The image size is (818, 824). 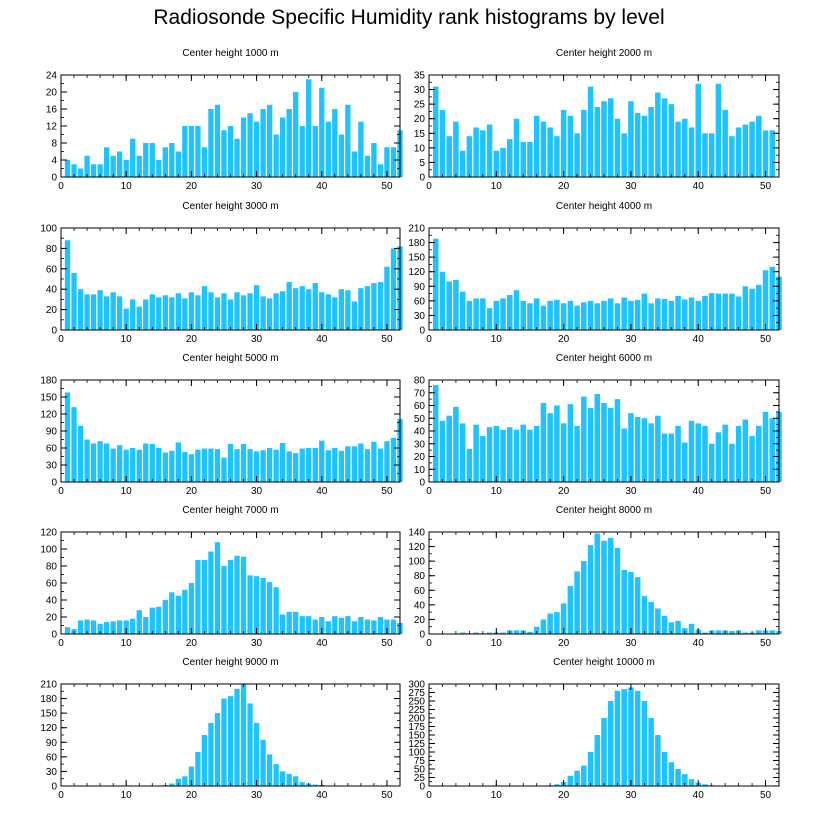 I want to click on y-tick-label: 5, so click(x=422, y=163).